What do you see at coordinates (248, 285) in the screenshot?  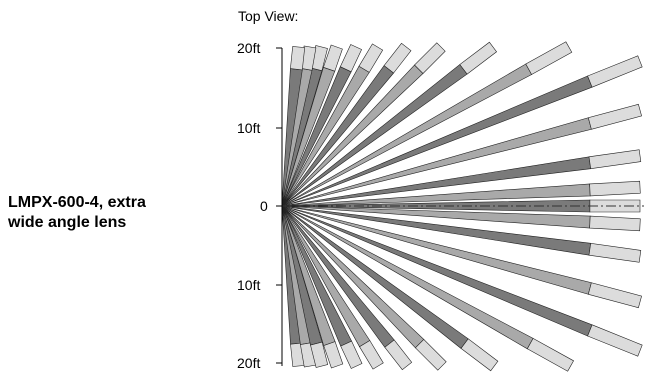 I see `axis-label-10ft-bottom: 10ft` at bounding box center [248, 285].